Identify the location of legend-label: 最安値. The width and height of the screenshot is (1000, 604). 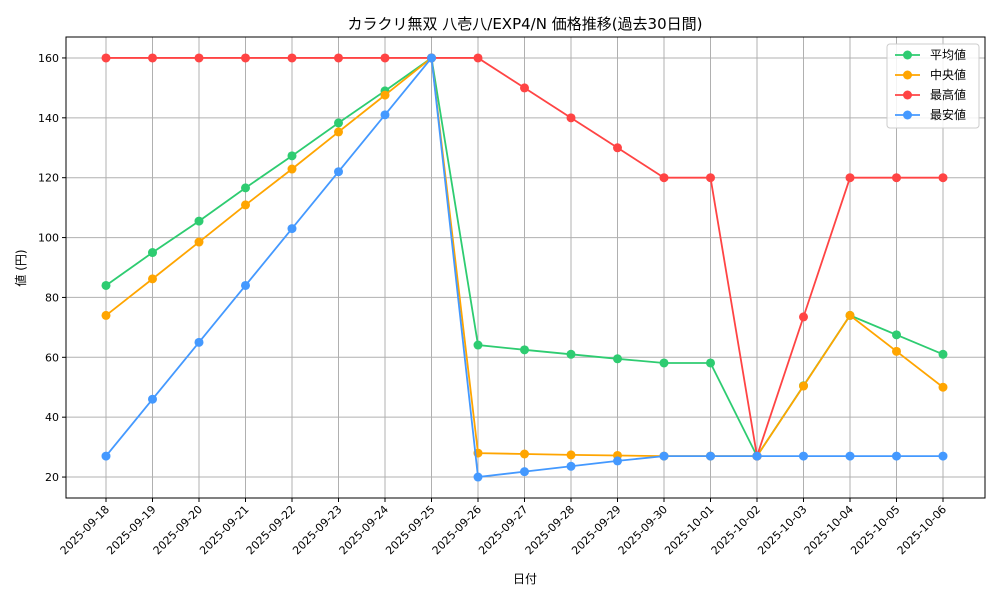
(948, 114).